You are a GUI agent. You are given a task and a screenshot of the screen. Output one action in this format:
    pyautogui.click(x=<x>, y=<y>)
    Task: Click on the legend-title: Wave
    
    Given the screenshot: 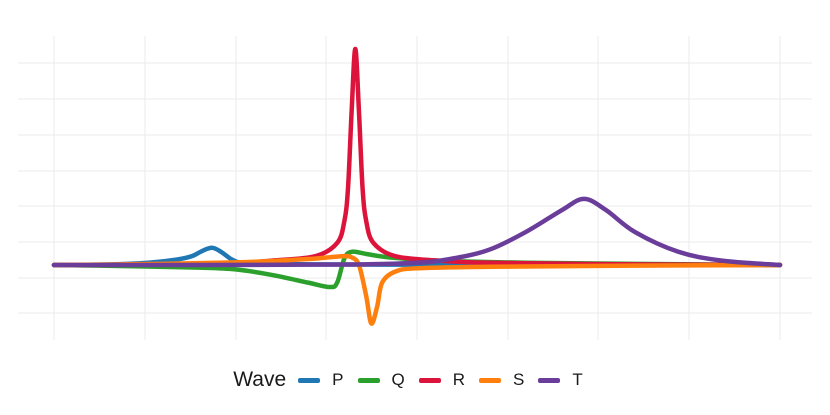 What is the action you would take?
    pyautogui.click(x=260, y=379)
    